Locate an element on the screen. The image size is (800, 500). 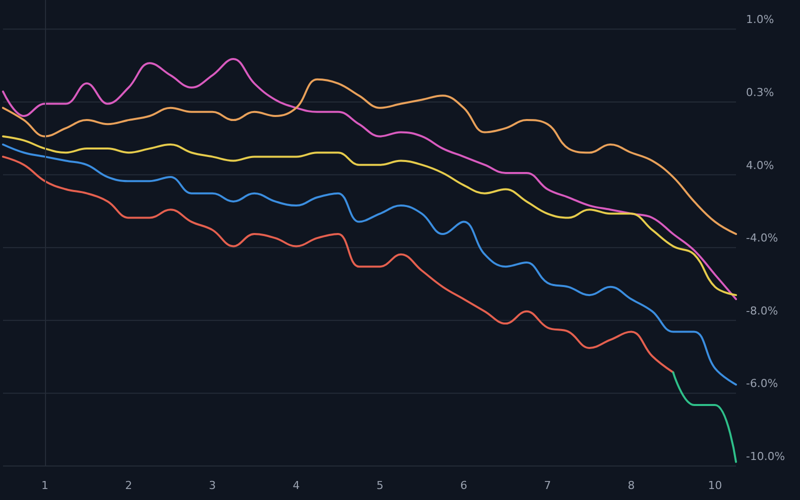
x-tick-label: 7 is located at coordinates (548, 485).